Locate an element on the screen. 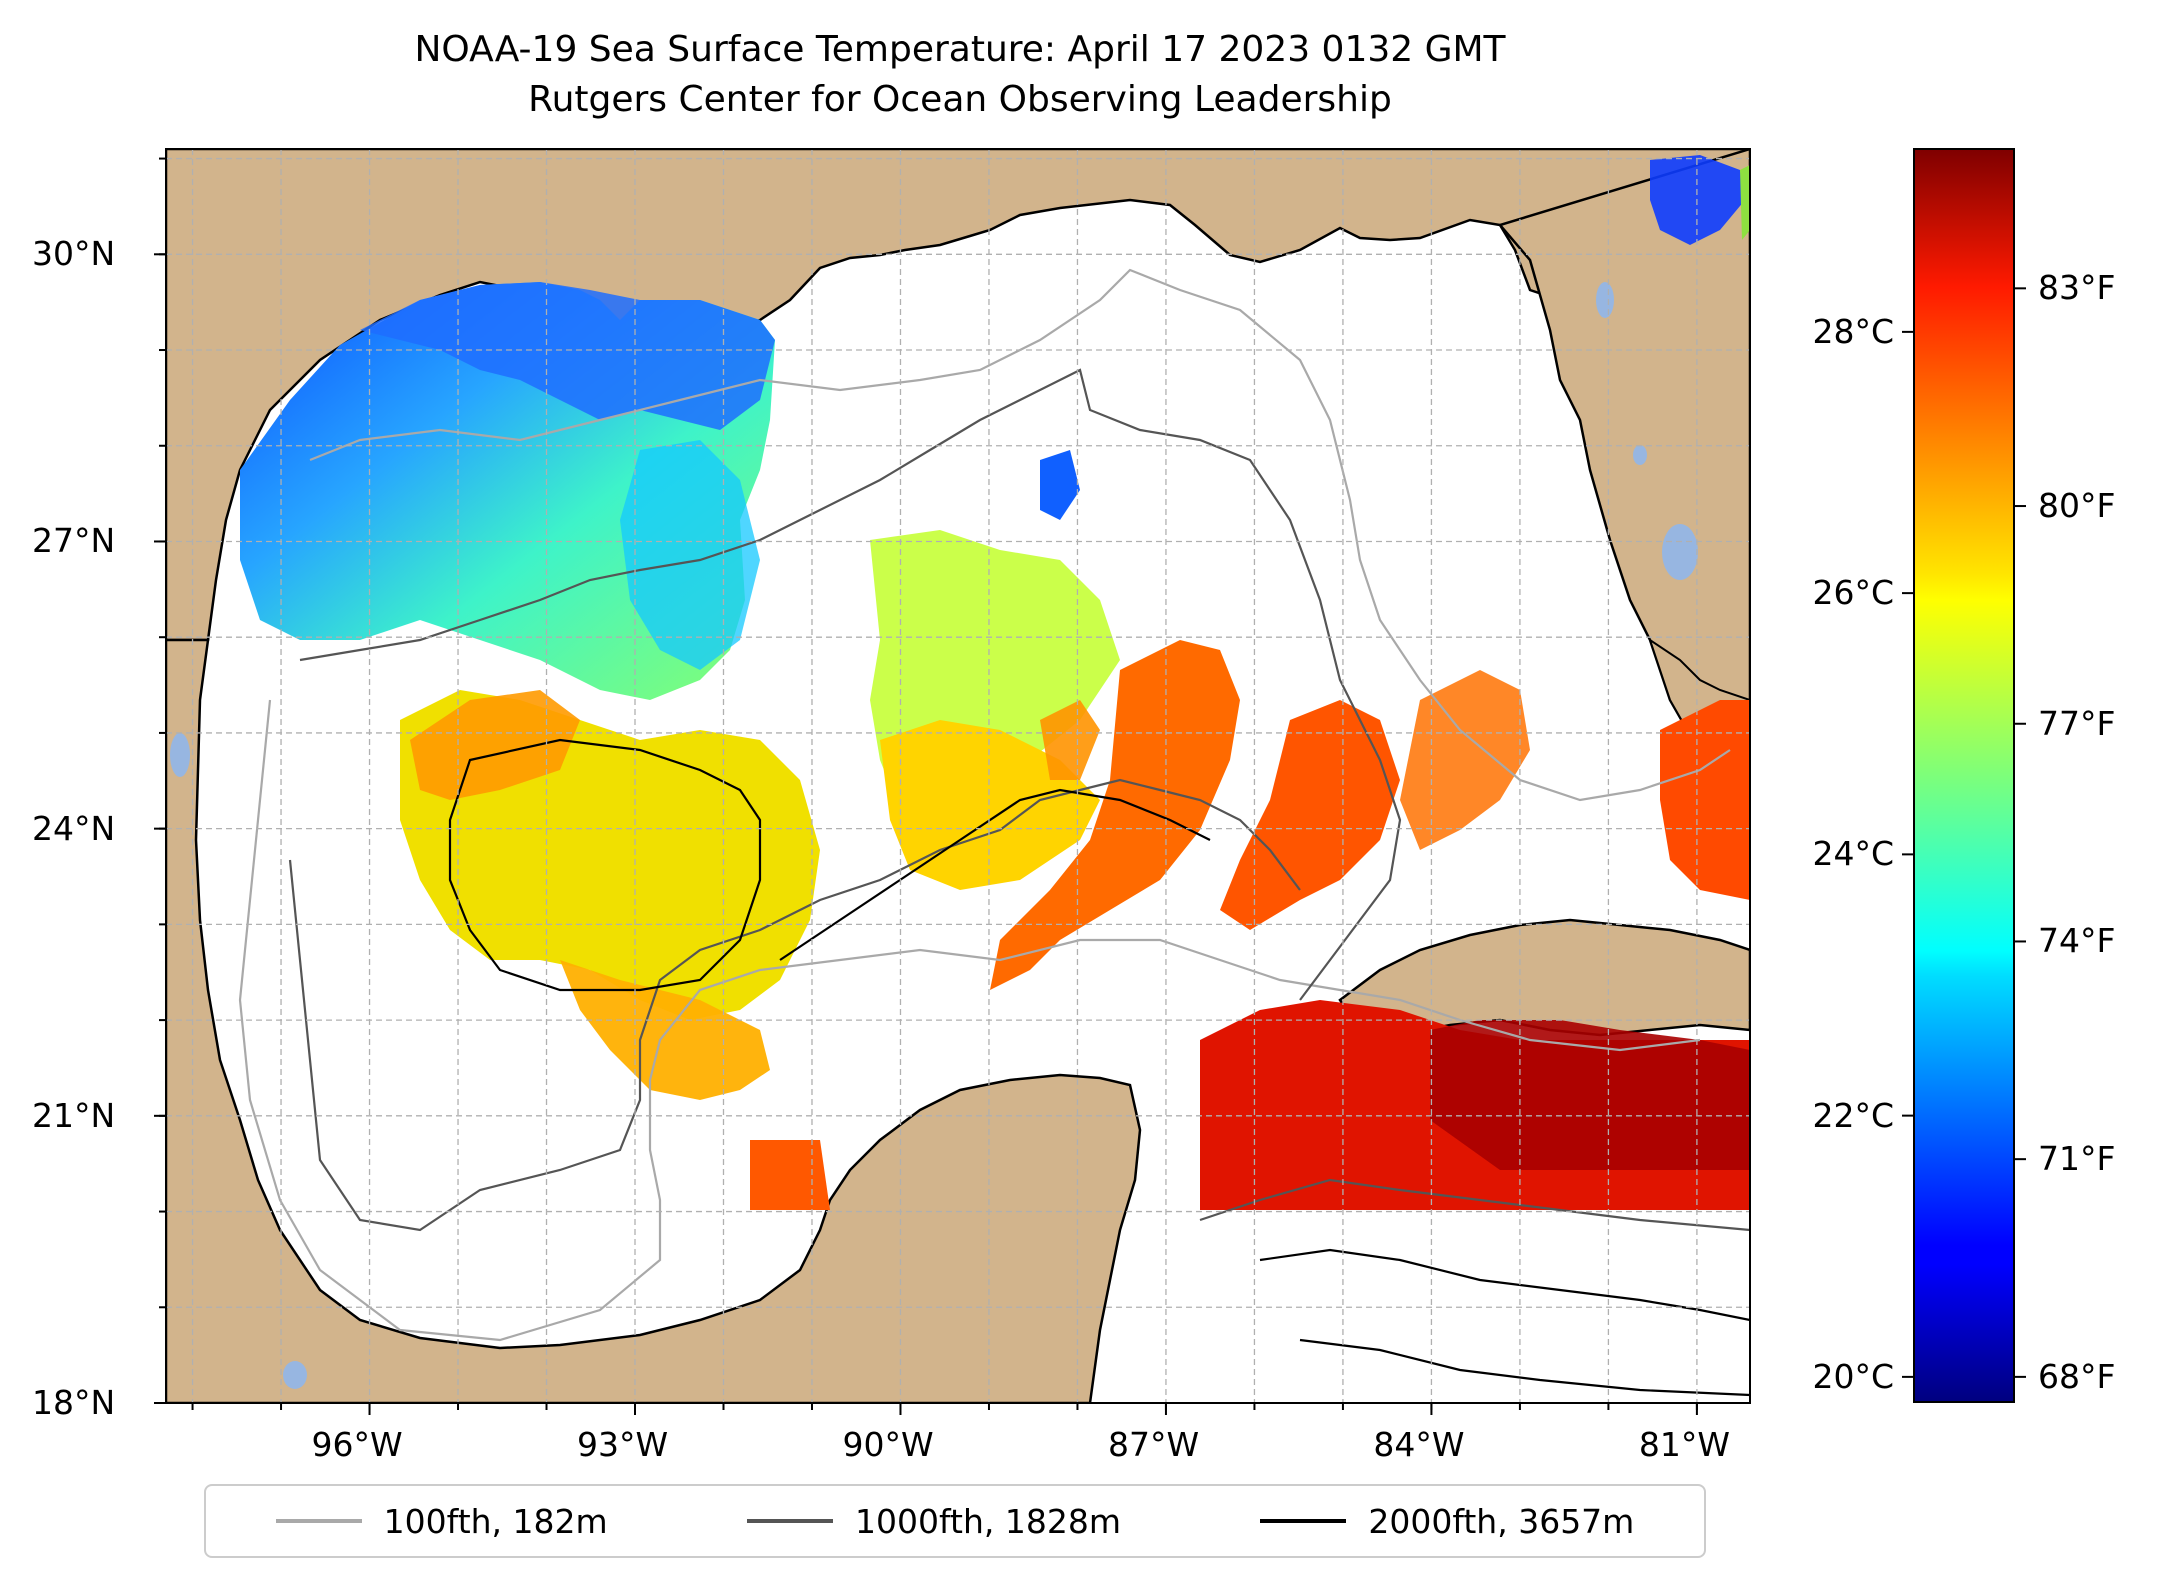  colorbar-celsius-label: 24°C is located at coordinates (1853, 854).